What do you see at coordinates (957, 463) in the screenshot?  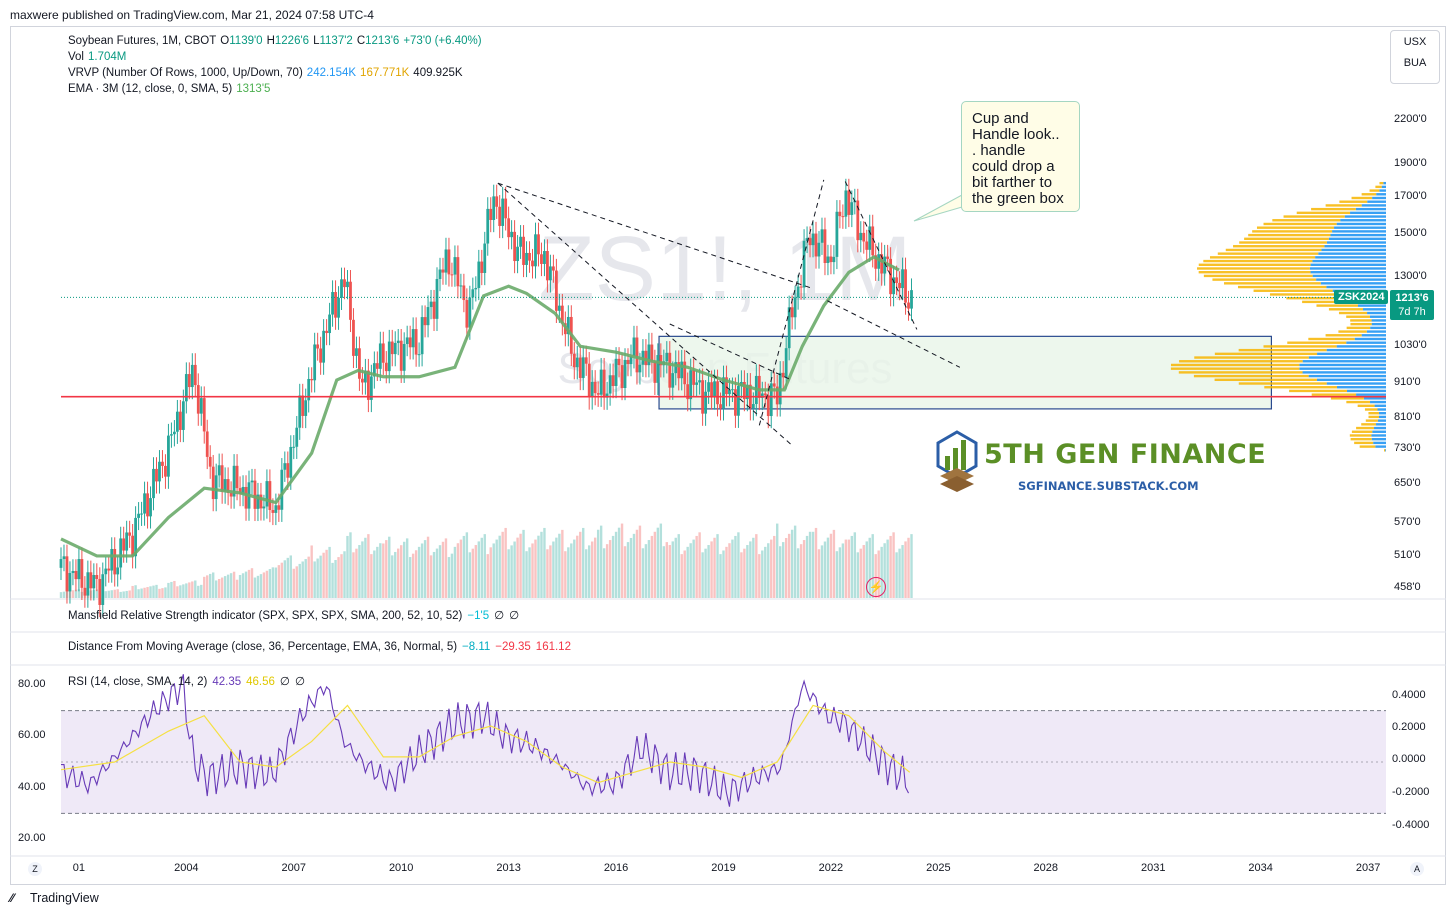 I see `brand-logo-icon` at bounding box center [957, 463].